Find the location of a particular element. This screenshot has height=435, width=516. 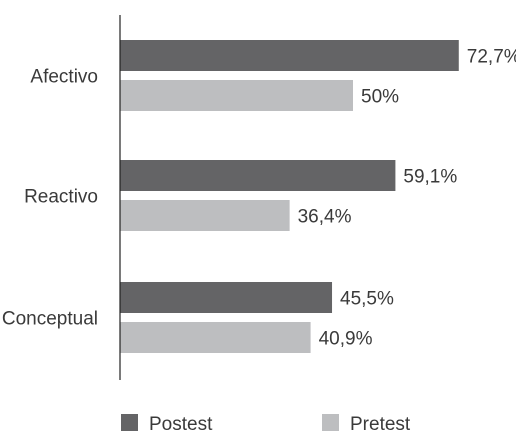

legend-label-pretest: Pretest is located at coordinates (380, 424).